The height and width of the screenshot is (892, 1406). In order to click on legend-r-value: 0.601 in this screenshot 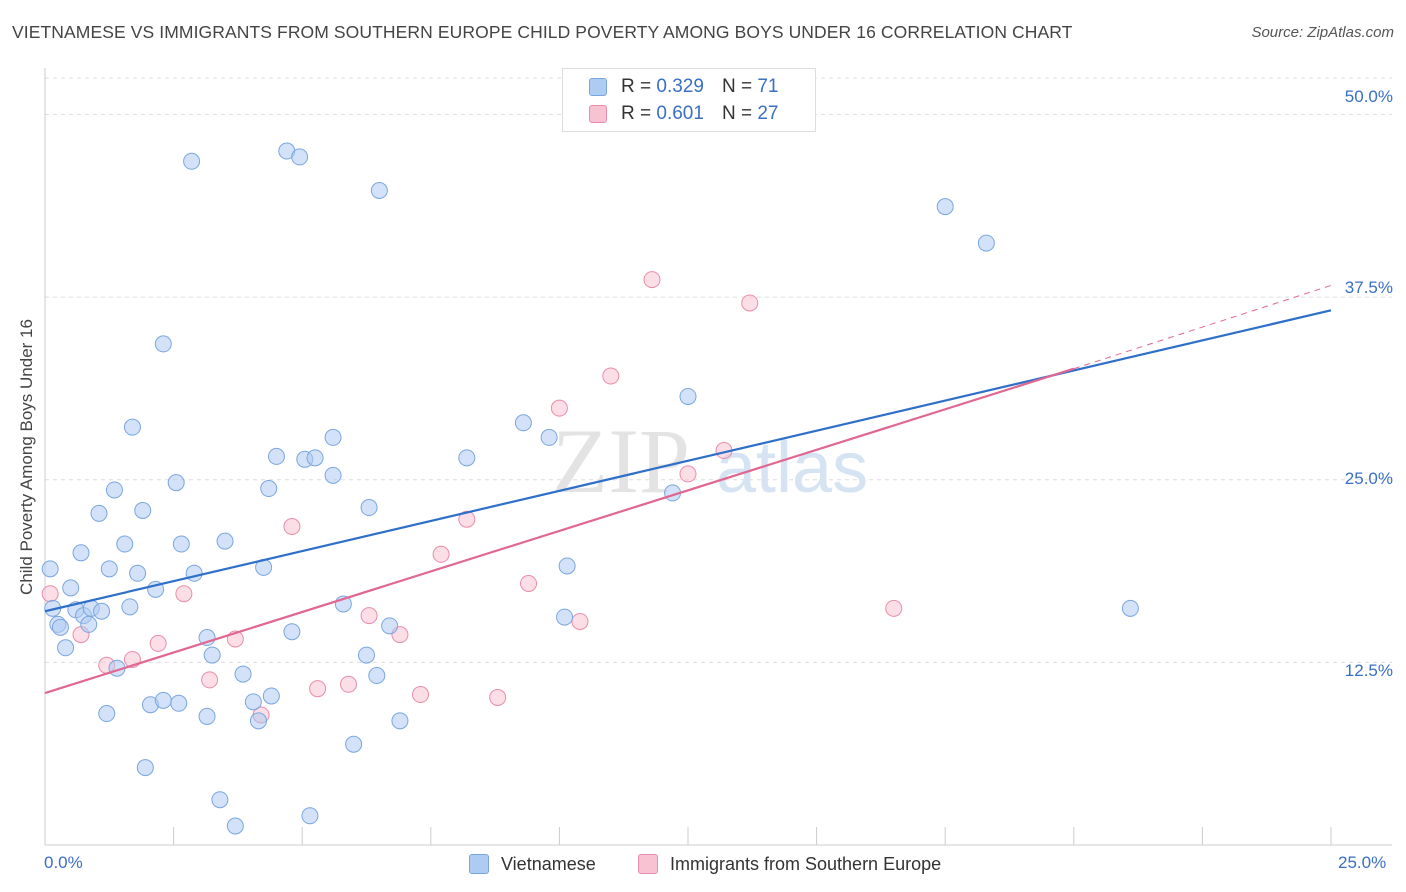, I will do `click(680, 113)`.